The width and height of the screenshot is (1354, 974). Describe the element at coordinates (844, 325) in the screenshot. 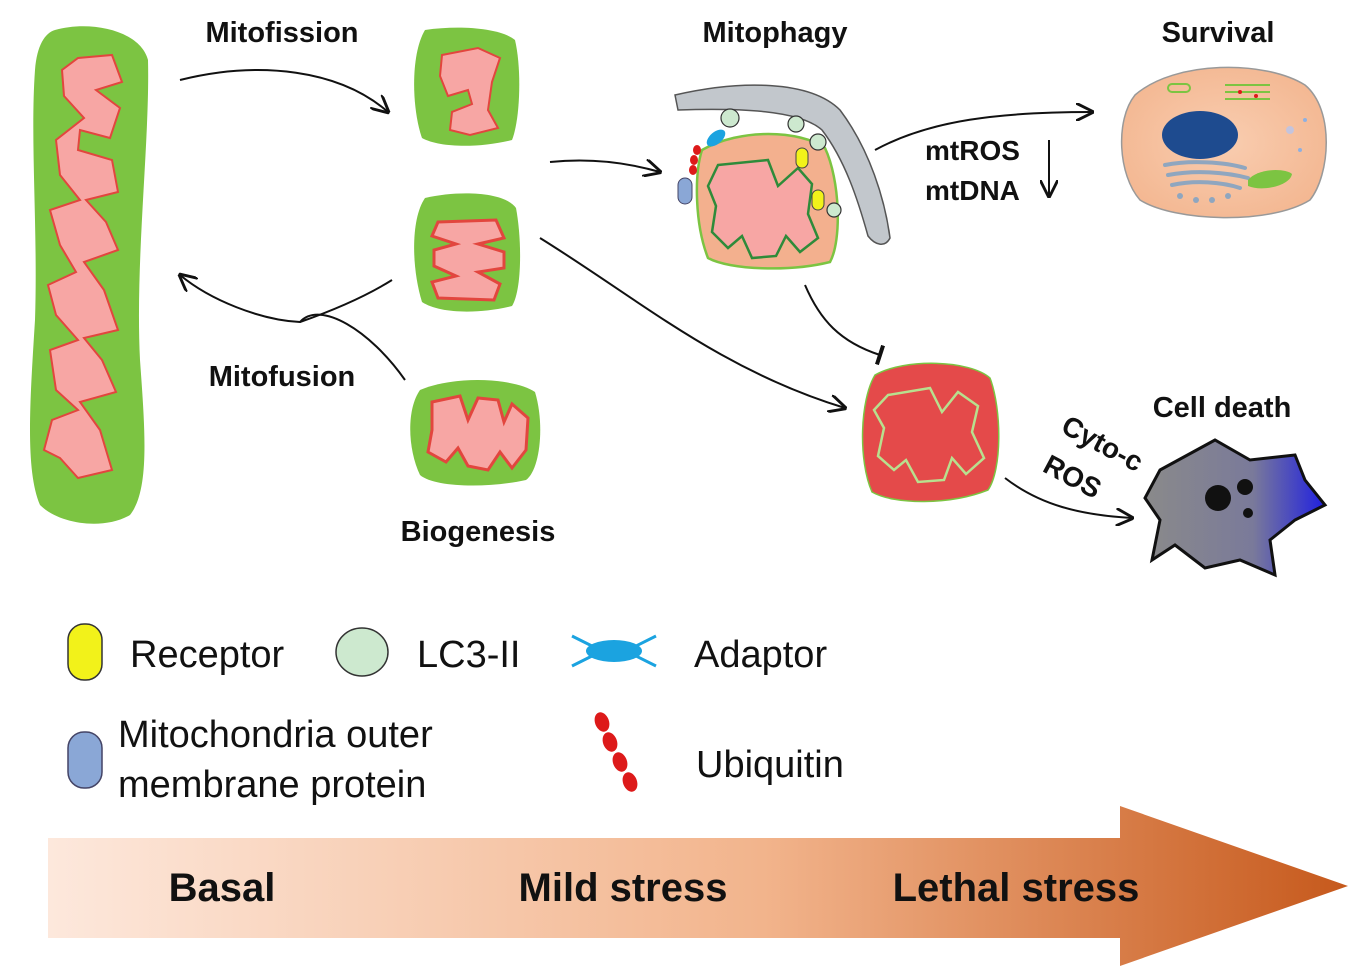

I see `arrow-inhibit-damage` at that location.